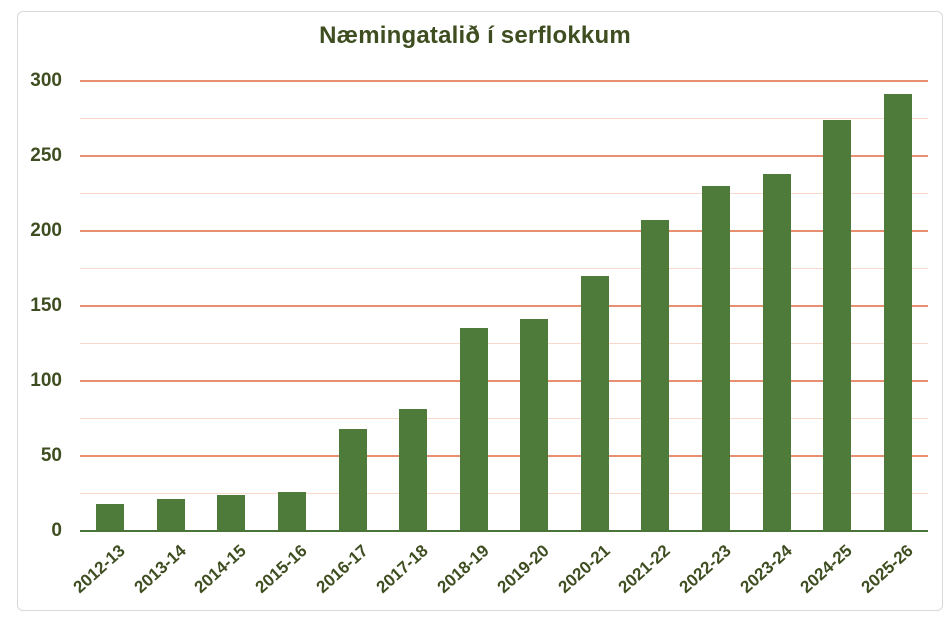 The image size is (950, 627). I want to click on y-tick-label: 150, so click(46, 305).